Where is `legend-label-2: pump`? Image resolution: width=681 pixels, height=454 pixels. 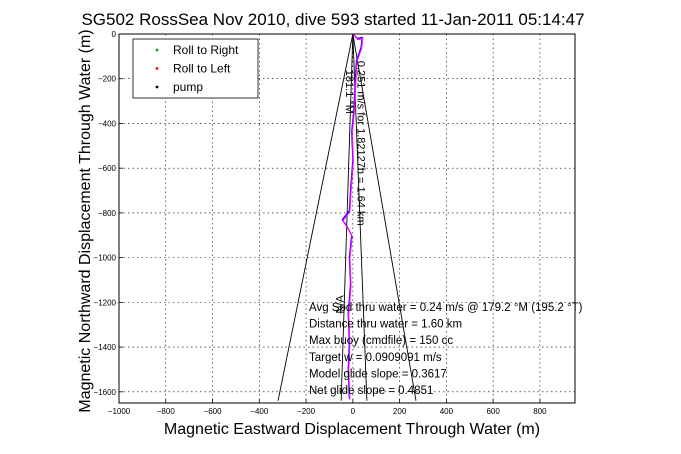
legend-label-2: pump is located at coordinates (188, 87).